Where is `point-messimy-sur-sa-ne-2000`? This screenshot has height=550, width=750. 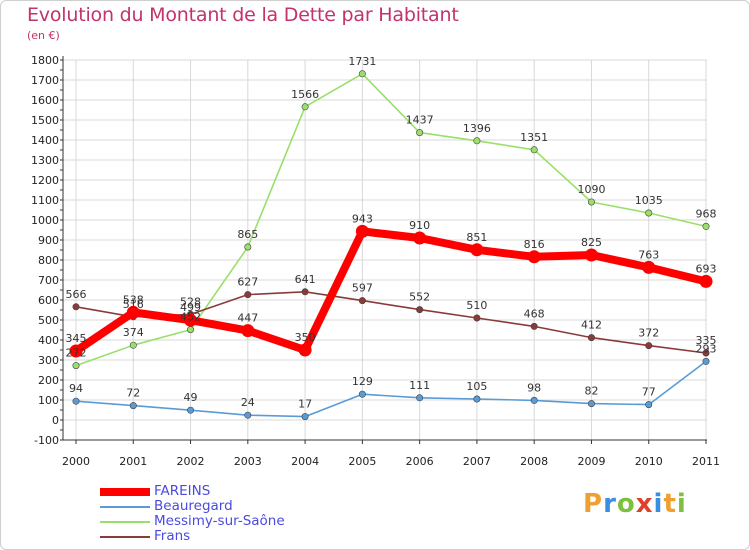 point-messimy-sur-sa-ne-2000 is located at coordinates (76, 366).